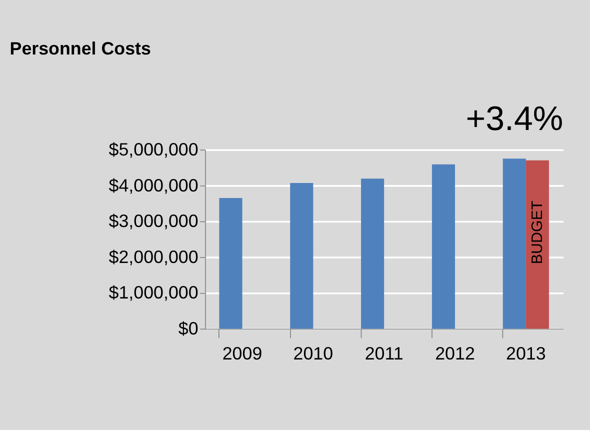 This screenshot has width=590, height=434. Describe the element at coordinates (242, 354) in the screenshot. I see `x-tick-label: 2009` at that location.